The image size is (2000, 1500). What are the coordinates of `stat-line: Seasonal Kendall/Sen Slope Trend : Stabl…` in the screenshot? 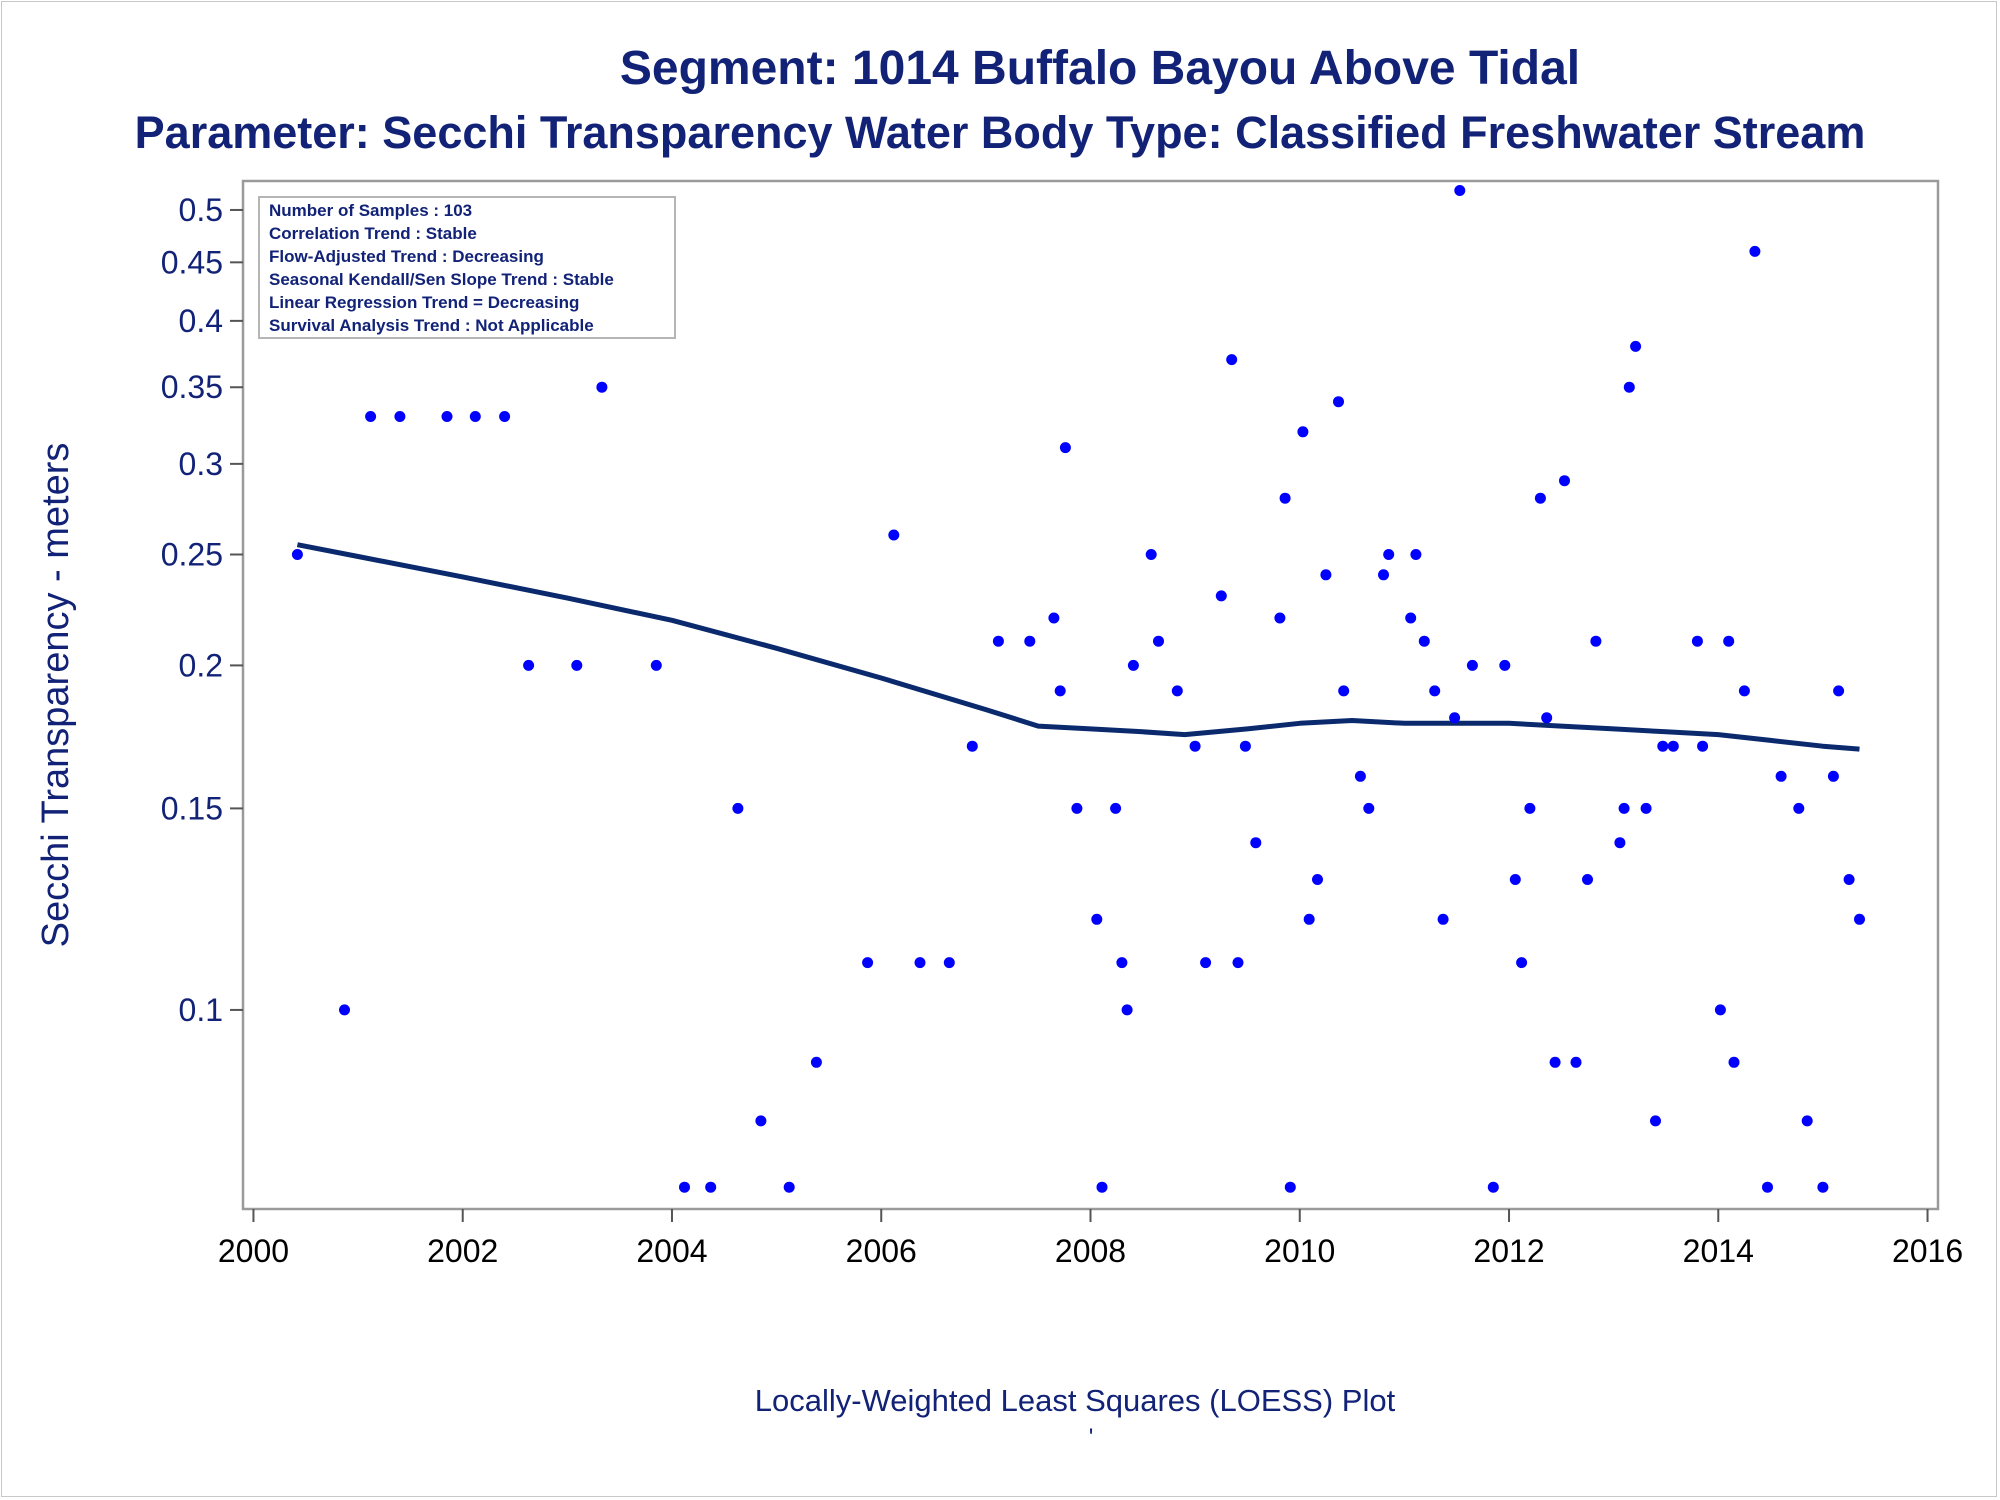 It's located at (441, 279).